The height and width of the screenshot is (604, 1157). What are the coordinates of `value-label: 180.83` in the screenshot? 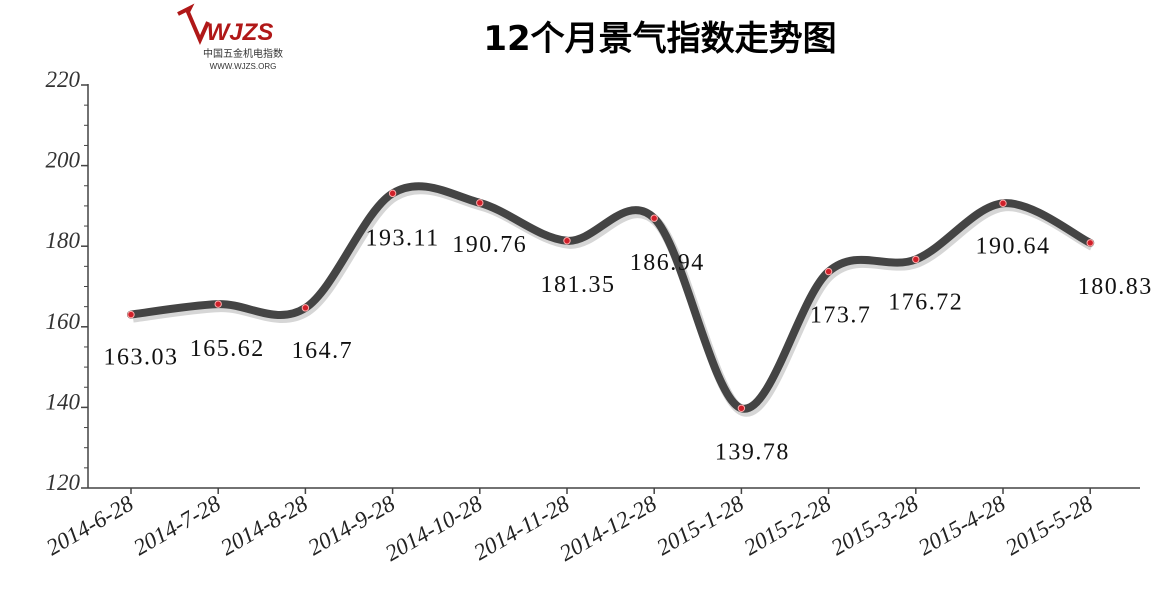 It's located at (1115, 287).